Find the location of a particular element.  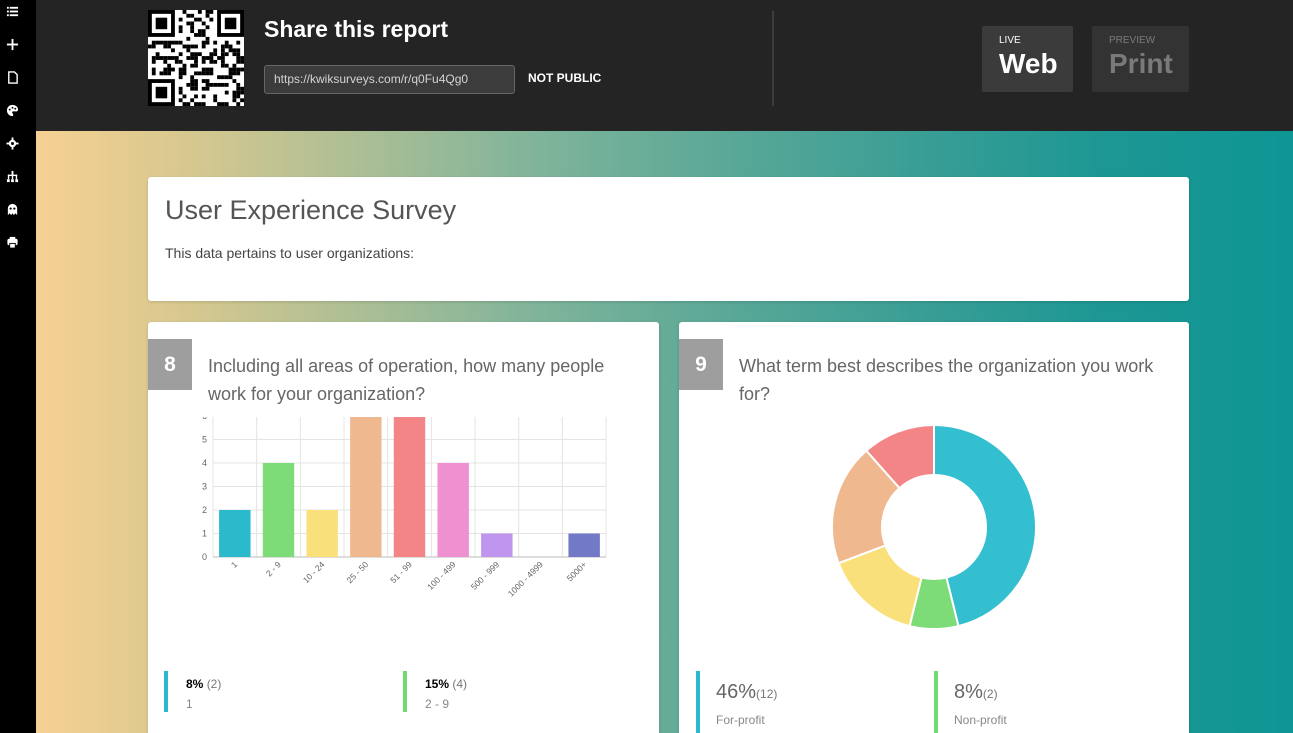

web-mode-button: LIVE Web is located at coordinates (1027, 59).